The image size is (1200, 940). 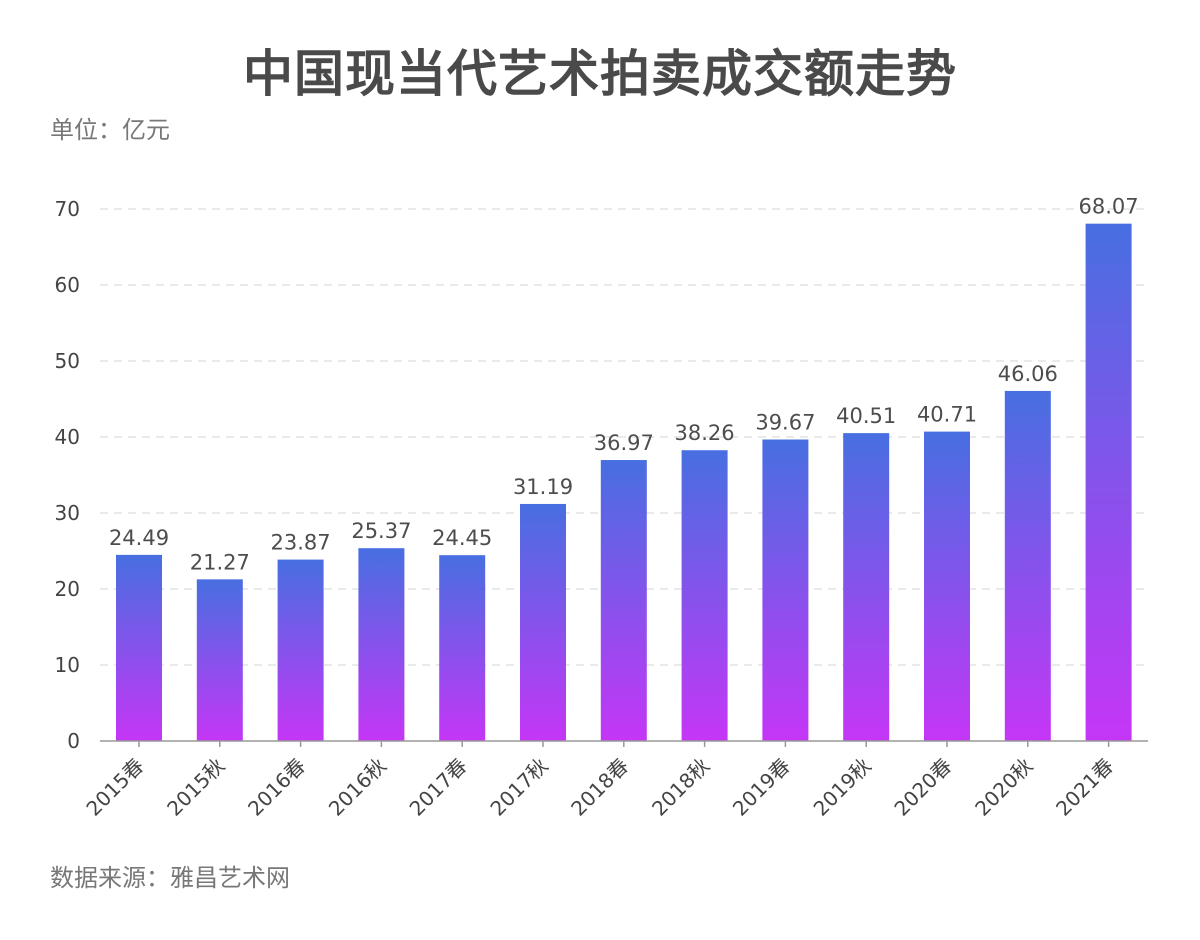 What do you see at coordinates (1084, 787) in the screenshot?
I see `x-tick-label: 2021春` at bounding box center [1084, 787].